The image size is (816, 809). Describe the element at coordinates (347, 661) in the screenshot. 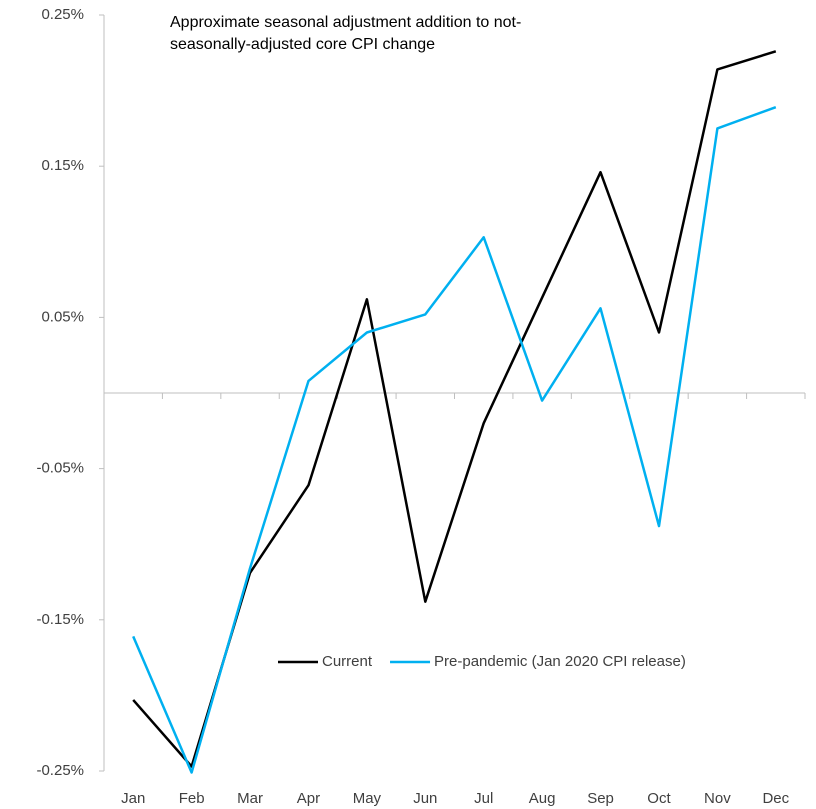

I see `legend-label: Current` at that location.